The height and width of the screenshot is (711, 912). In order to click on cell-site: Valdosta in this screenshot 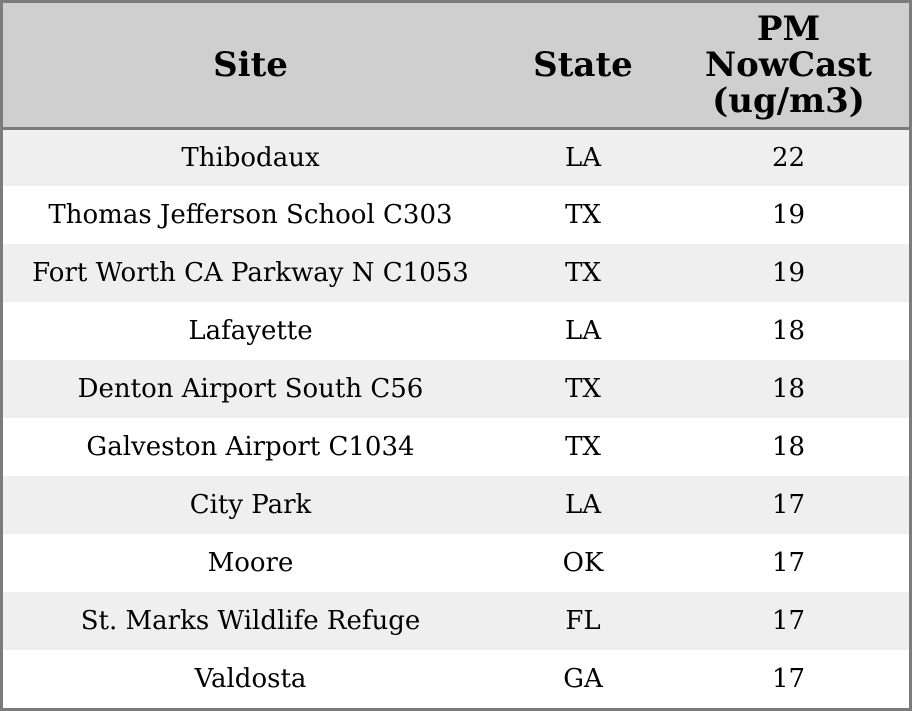, I will do `click(250, 679)`.